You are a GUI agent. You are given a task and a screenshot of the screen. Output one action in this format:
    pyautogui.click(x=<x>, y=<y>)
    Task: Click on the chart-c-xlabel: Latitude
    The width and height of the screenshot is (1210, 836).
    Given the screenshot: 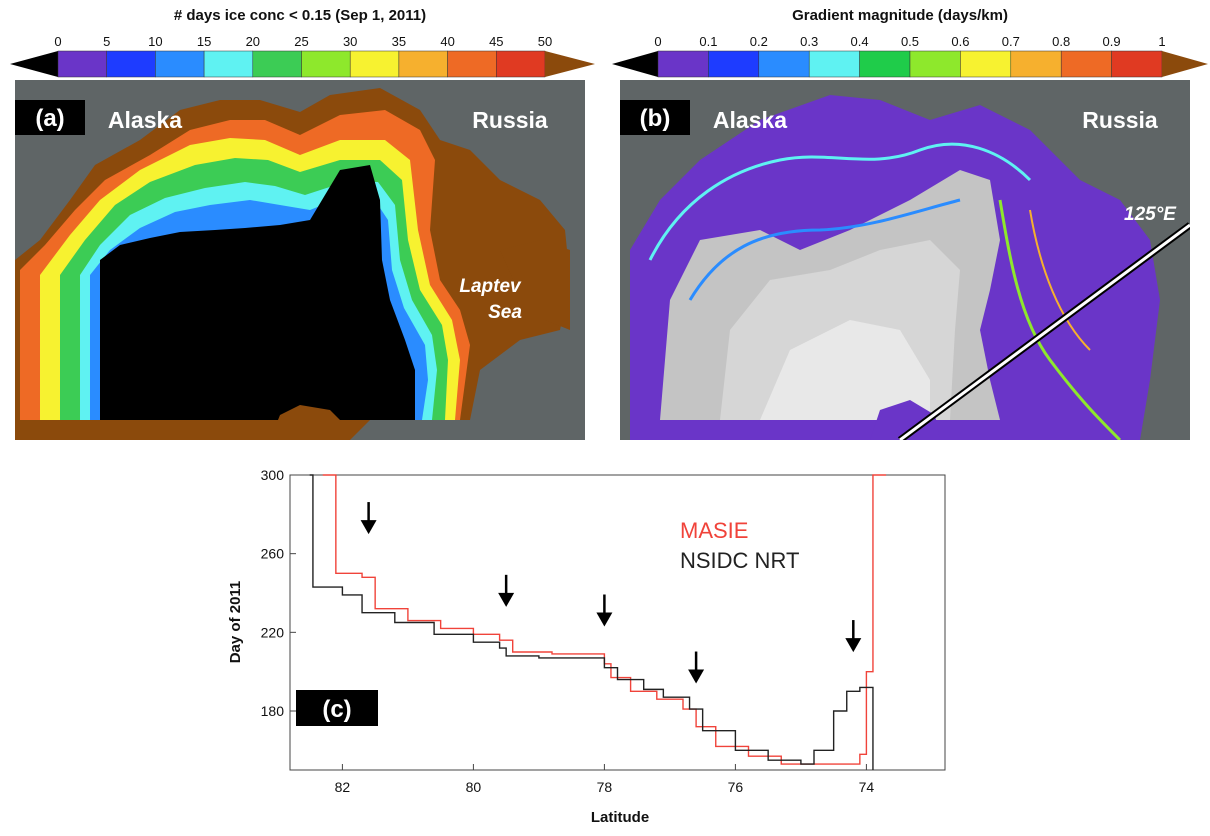 What is the action you would take?
    pyautogui.click(x=620, y=817)
    